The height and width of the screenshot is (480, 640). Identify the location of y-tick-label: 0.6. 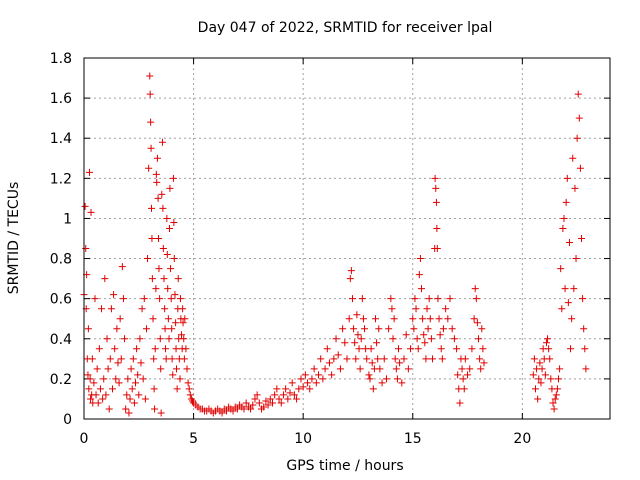
(61, 300).